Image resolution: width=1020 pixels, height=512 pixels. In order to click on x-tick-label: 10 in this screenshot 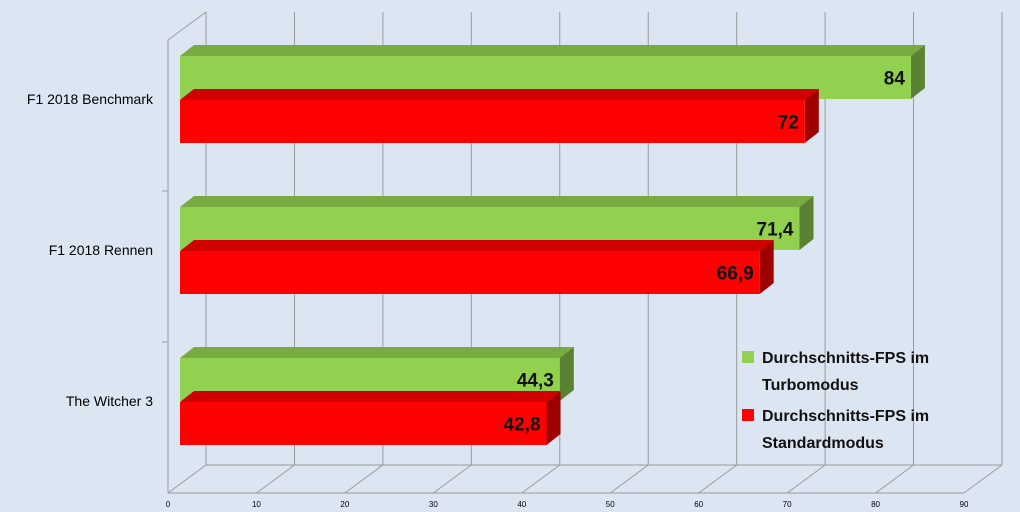, I will do `click(256, 504)`.